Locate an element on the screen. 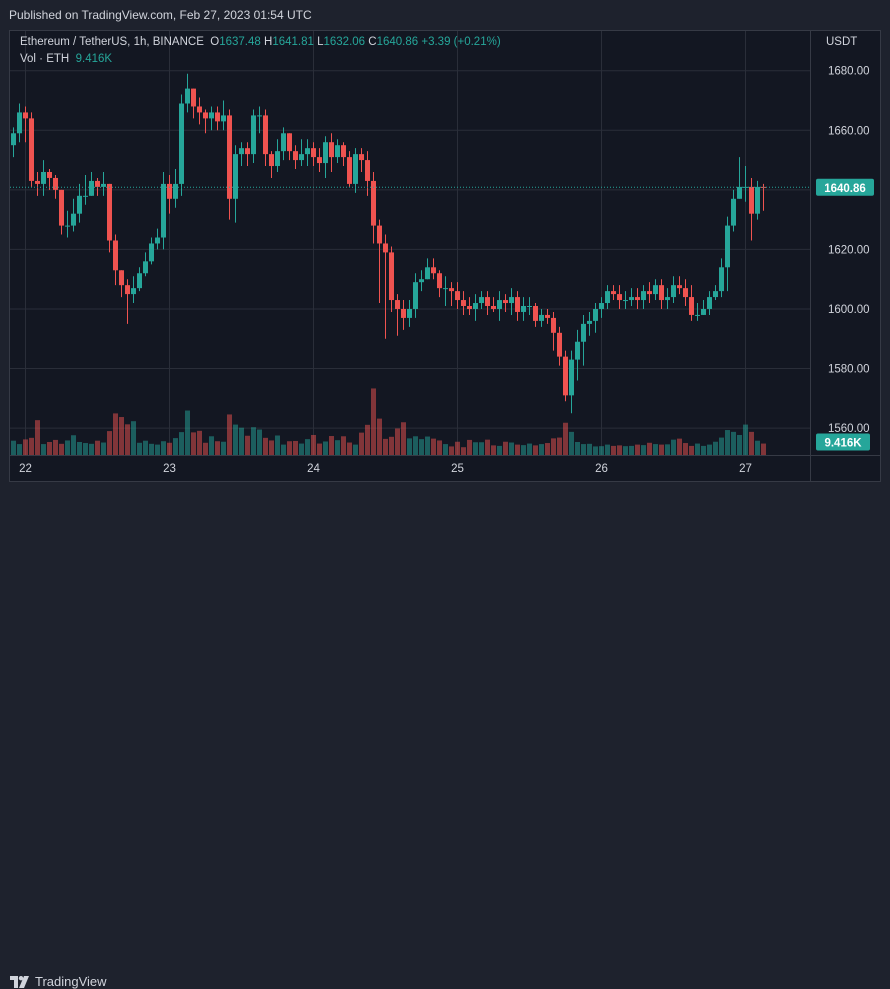 This screenshot has width=890, height=989. volume-badge-label: 9.416K is located at coordinates (843, 444).